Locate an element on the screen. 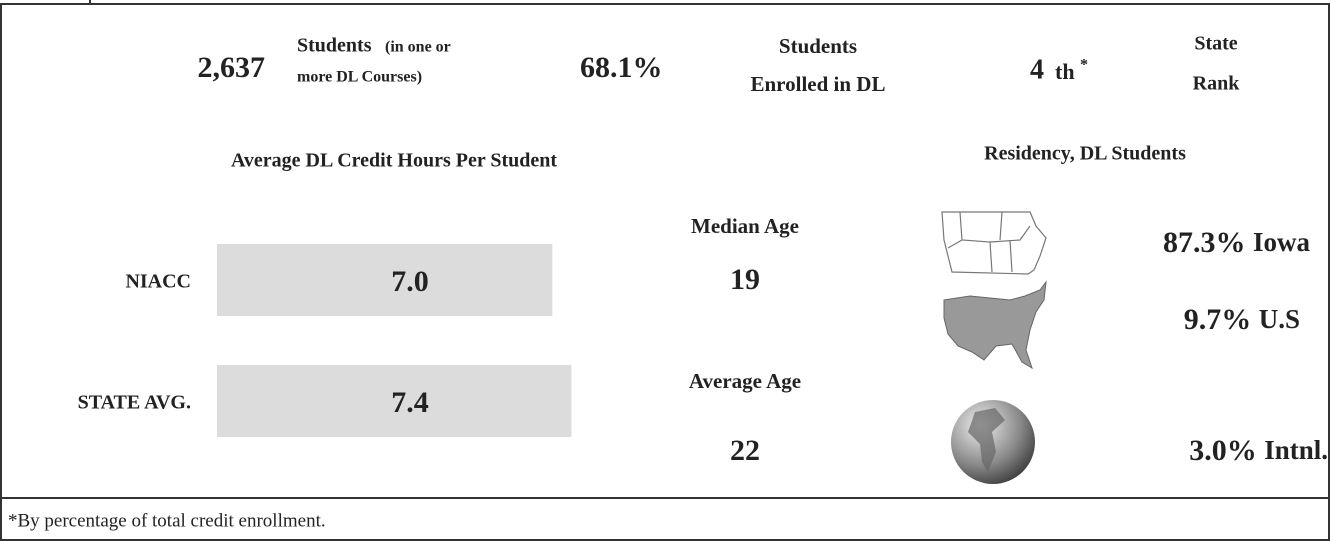  residency-place: U.S is located at coordinates (1279, 319).